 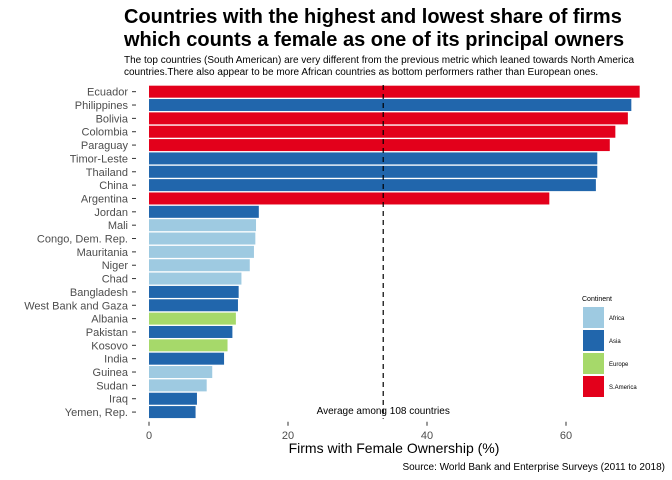 What do you see at coordinates (597, 299) in the screenshot?
I see `legend-title: Continent` at bounding box center [597, 299].